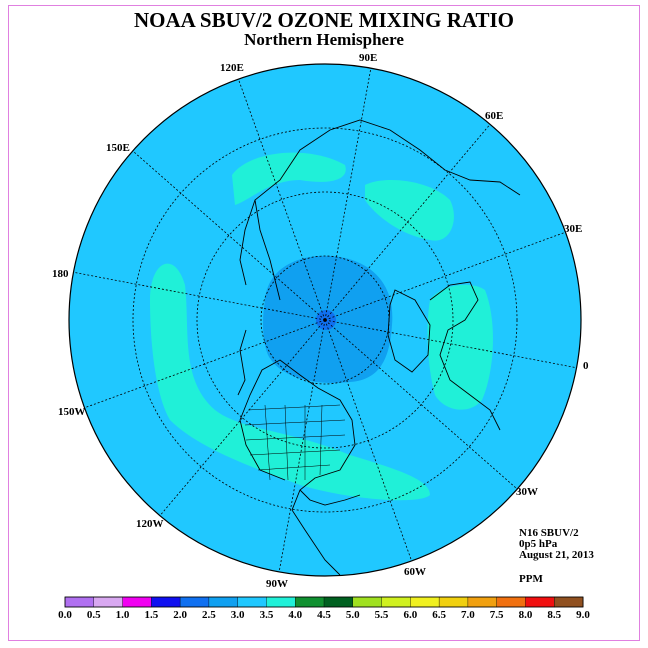 This screenshot has width=648, height=648. Describe the element at coordinates (247, 242) in the screenshot. I see `coast-asia-east` at that location.